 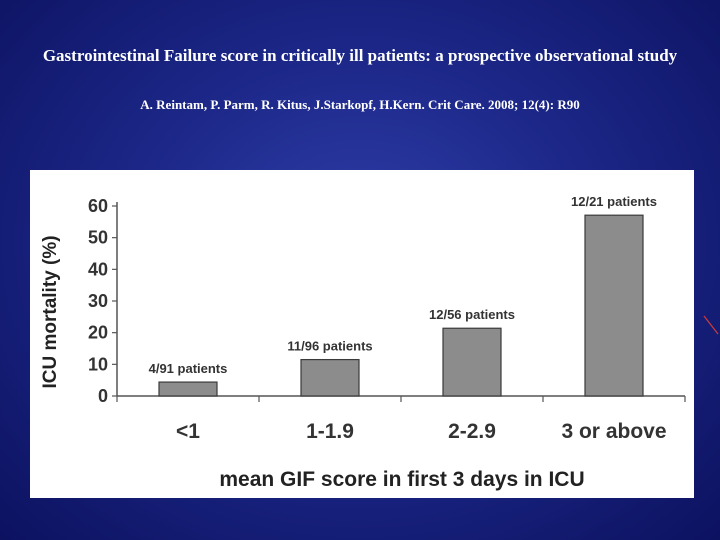 I want to click on y-tick-label: 50, so click(x=98, y=238).